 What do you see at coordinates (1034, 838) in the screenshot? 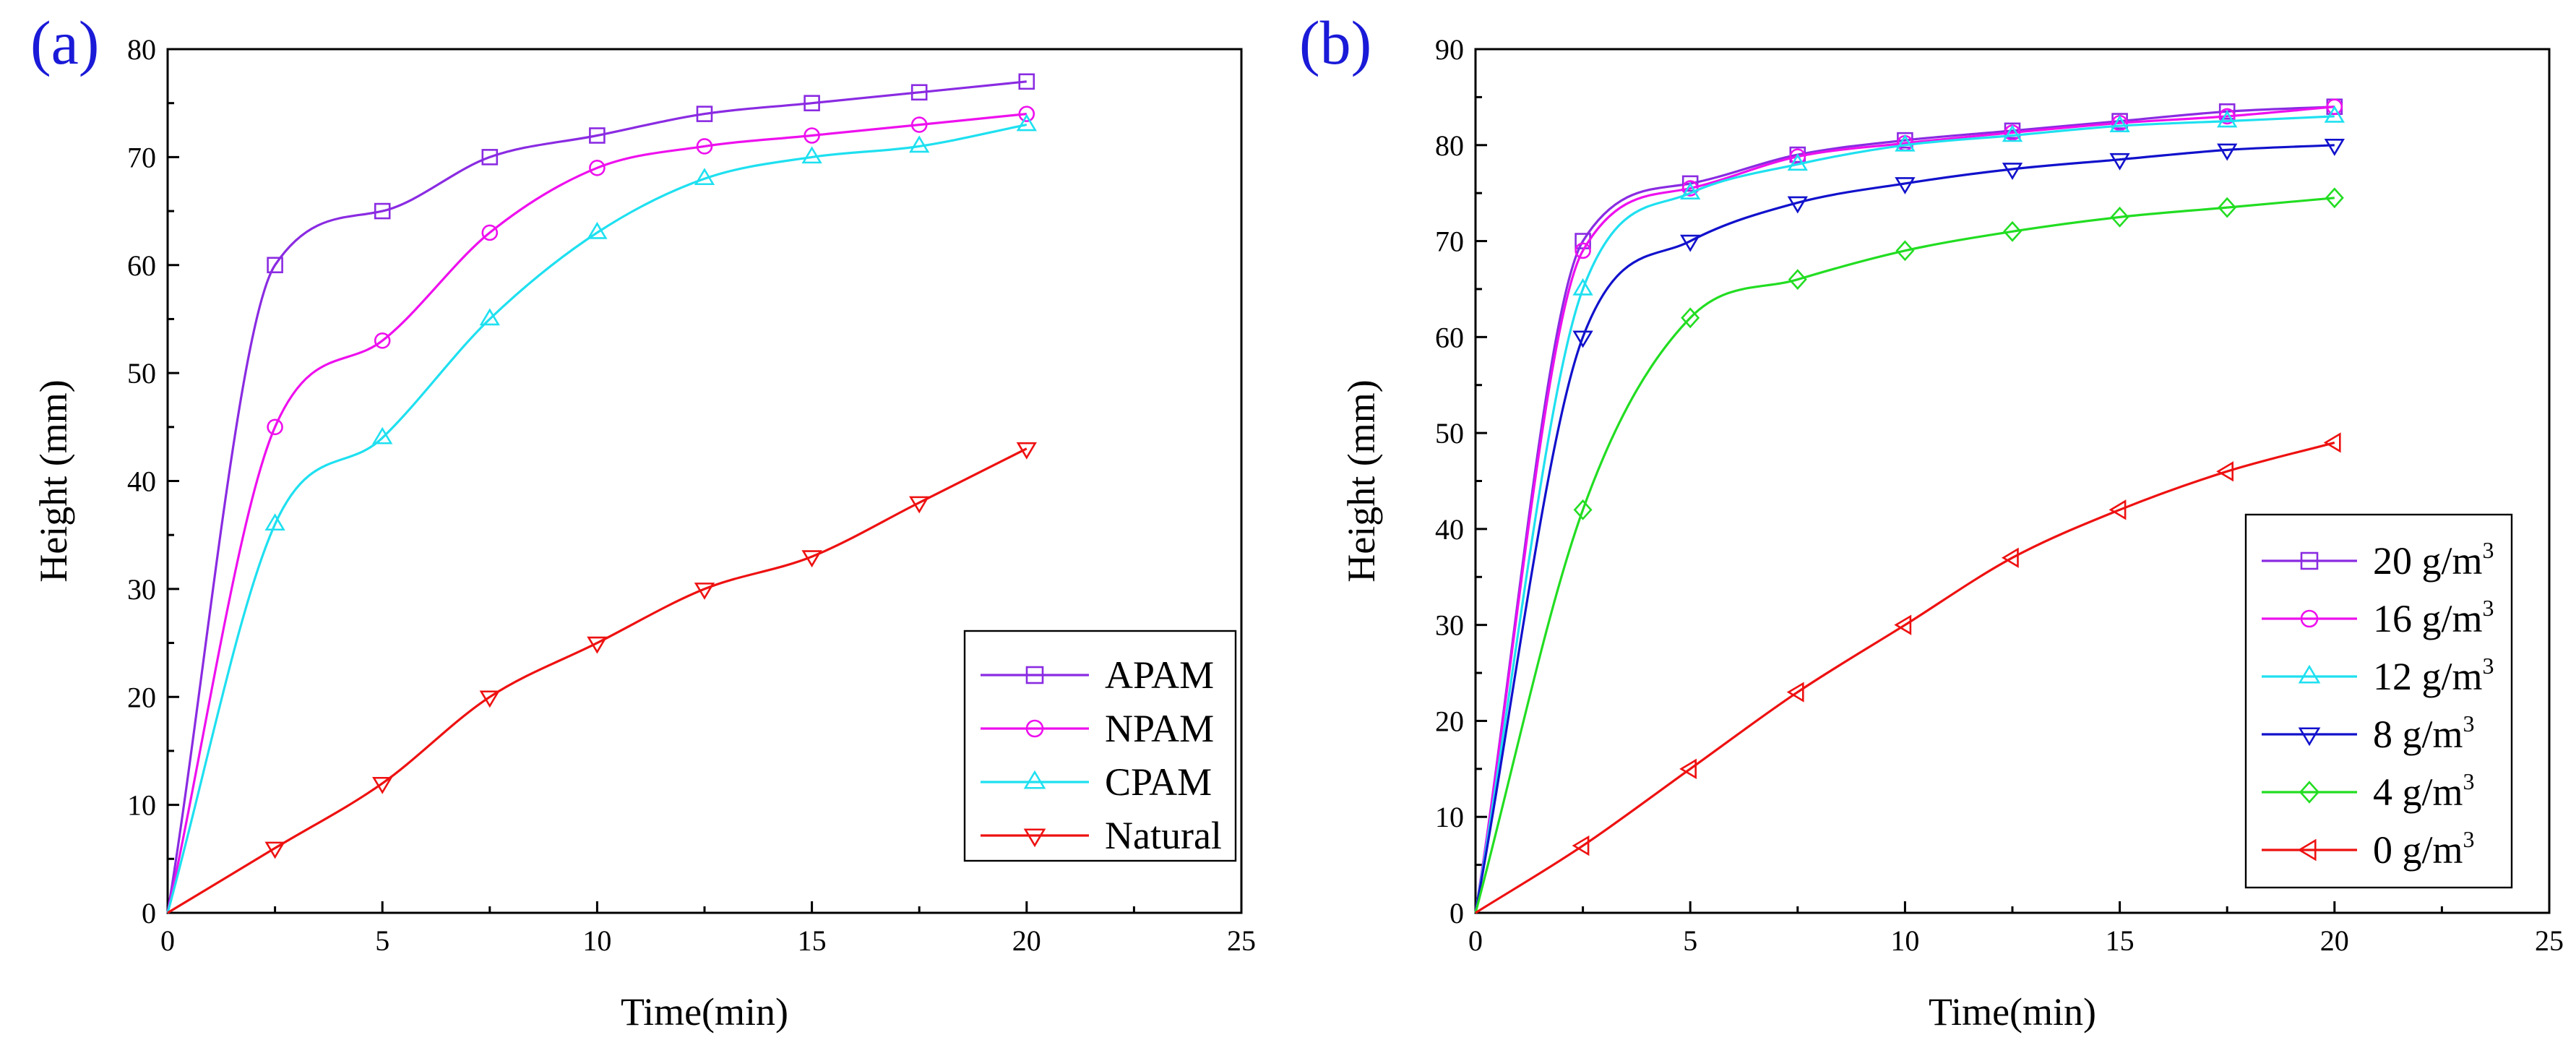
I see `legend-marker-natural` at bounding box center [1034, 838].